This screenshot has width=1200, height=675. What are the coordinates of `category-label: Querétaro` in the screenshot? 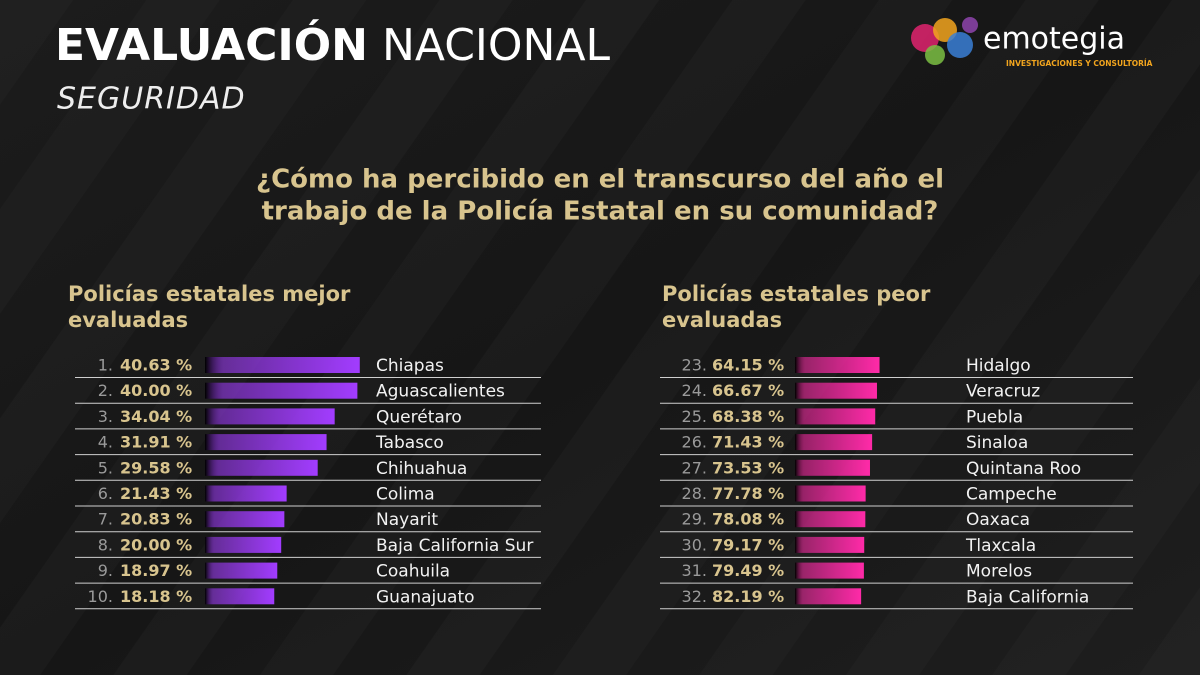 It's located at (419, 417).